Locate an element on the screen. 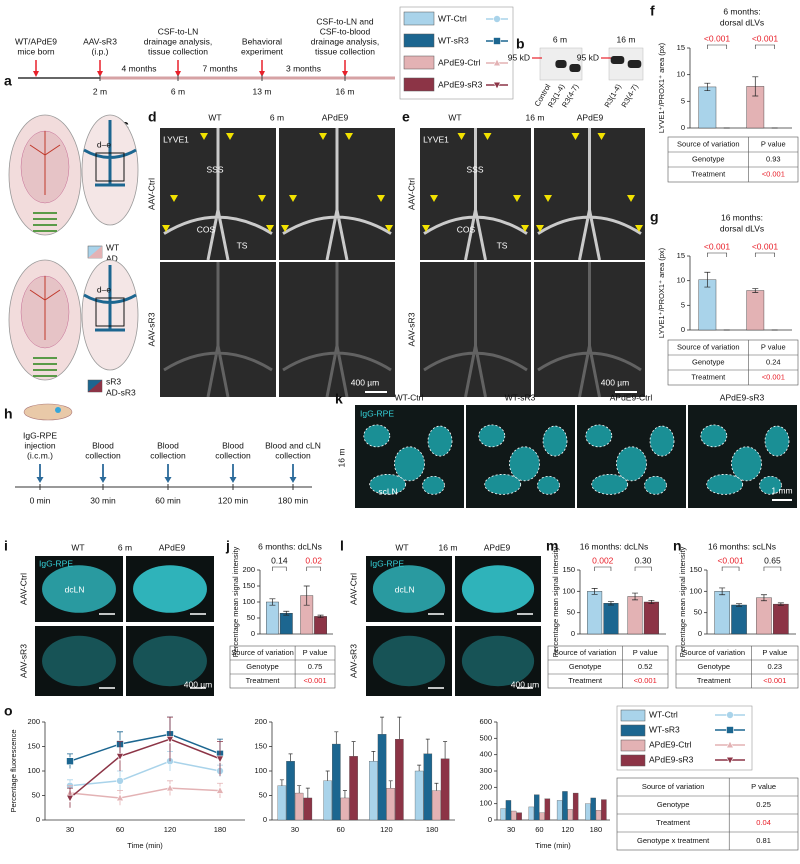 The image size is (800, 864). injection-site is located at coordinates (58, 410).